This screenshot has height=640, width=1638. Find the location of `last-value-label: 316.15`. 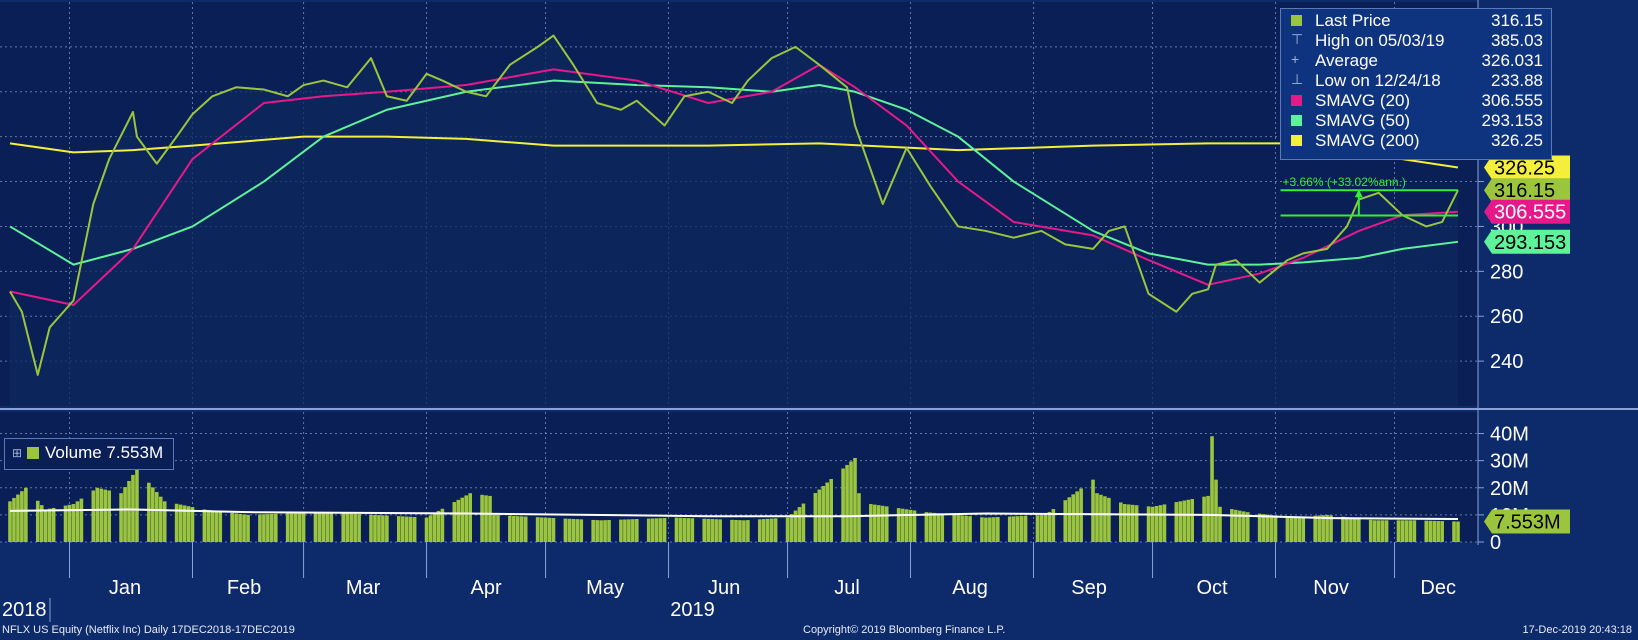

last-value-label: 316.15 is located at coordinates (1527, 190).